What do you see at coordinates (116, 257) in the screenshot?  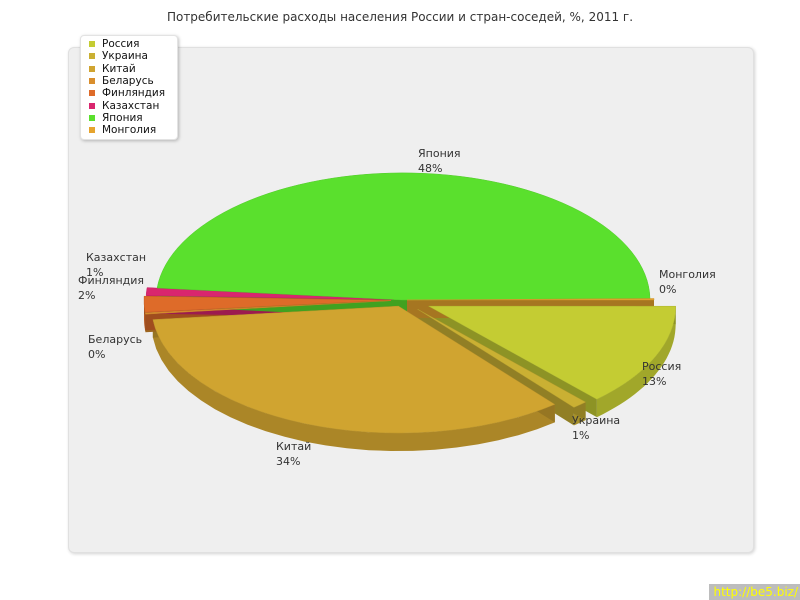 I see `slice-label-kazakhstan: Казахстан` at bounding box center [116, 257].